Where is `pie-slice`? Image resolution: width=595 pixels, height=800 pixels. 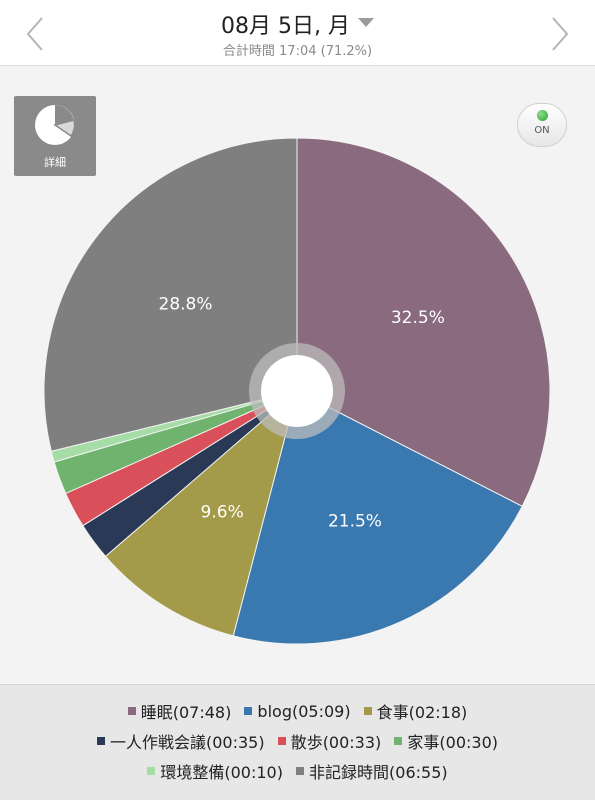 pie-slice is located at coordinates (201, 513).